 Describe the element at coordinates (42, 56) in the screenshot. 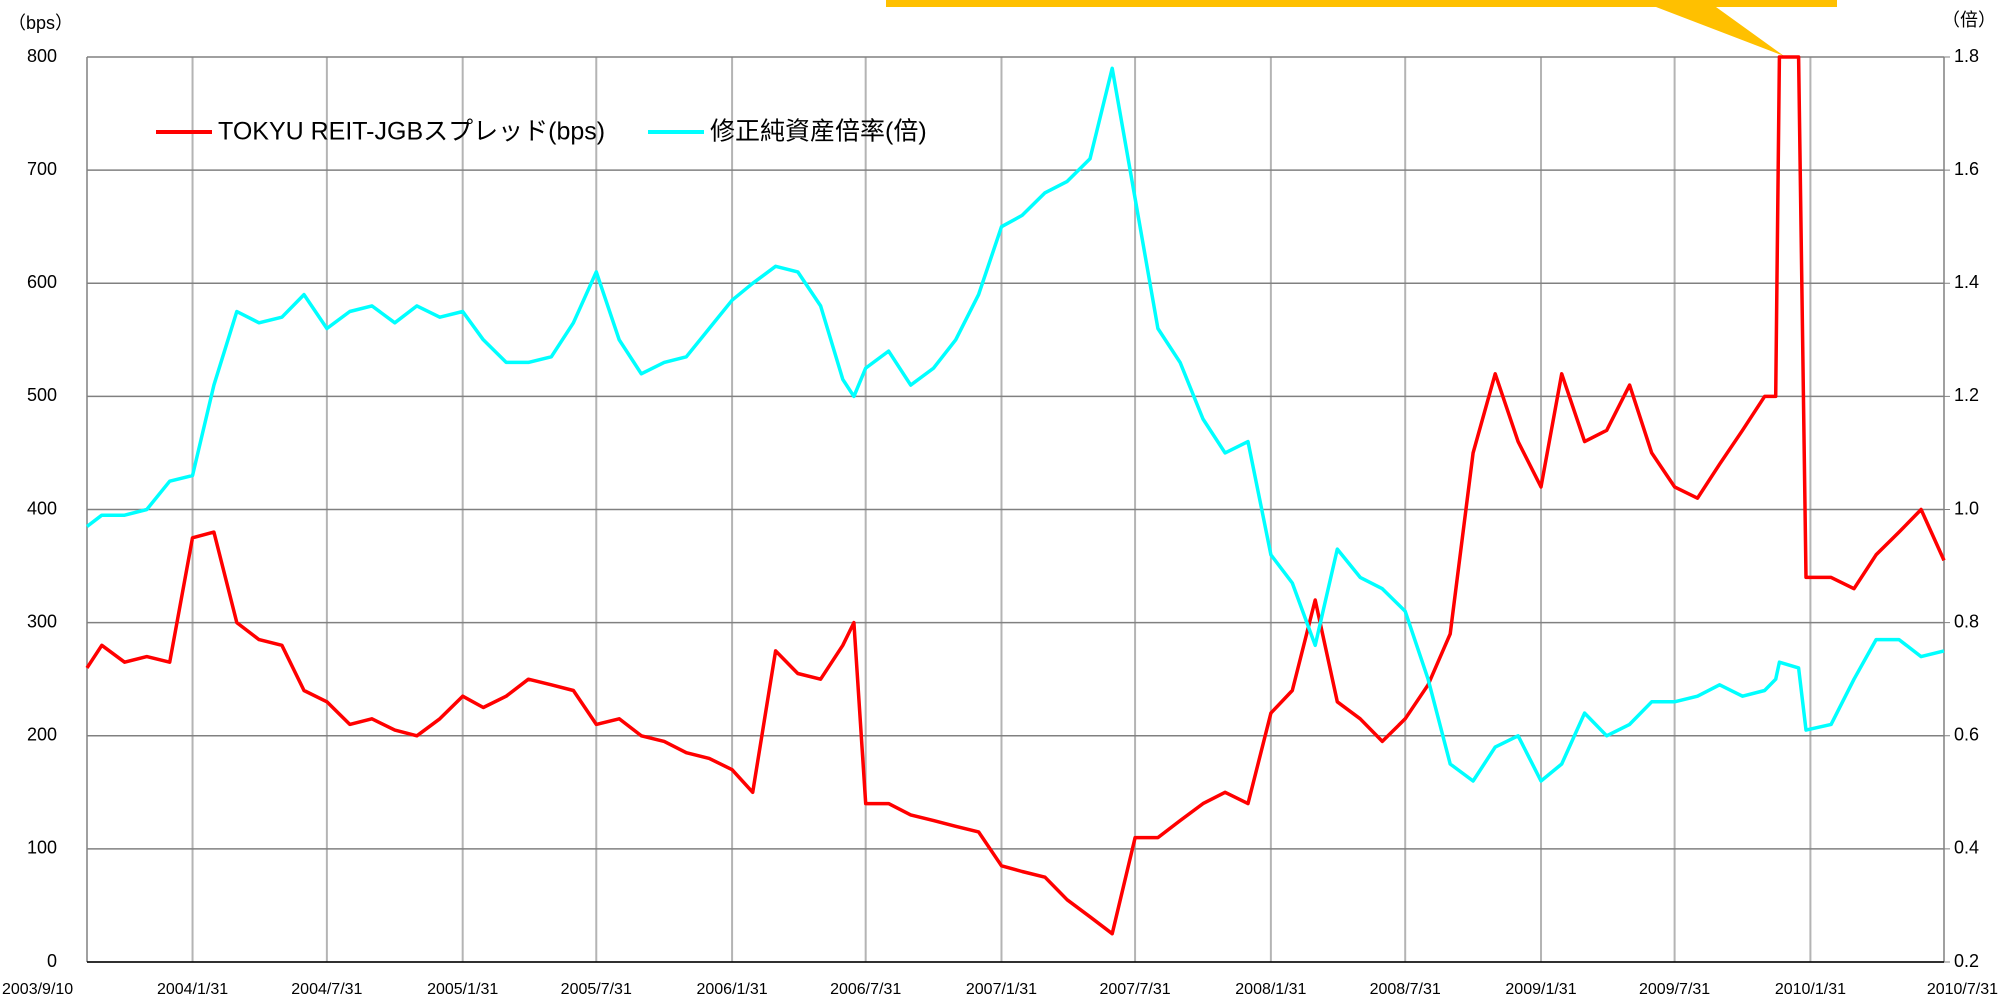

I see `y-tick-label: 800` at that location.